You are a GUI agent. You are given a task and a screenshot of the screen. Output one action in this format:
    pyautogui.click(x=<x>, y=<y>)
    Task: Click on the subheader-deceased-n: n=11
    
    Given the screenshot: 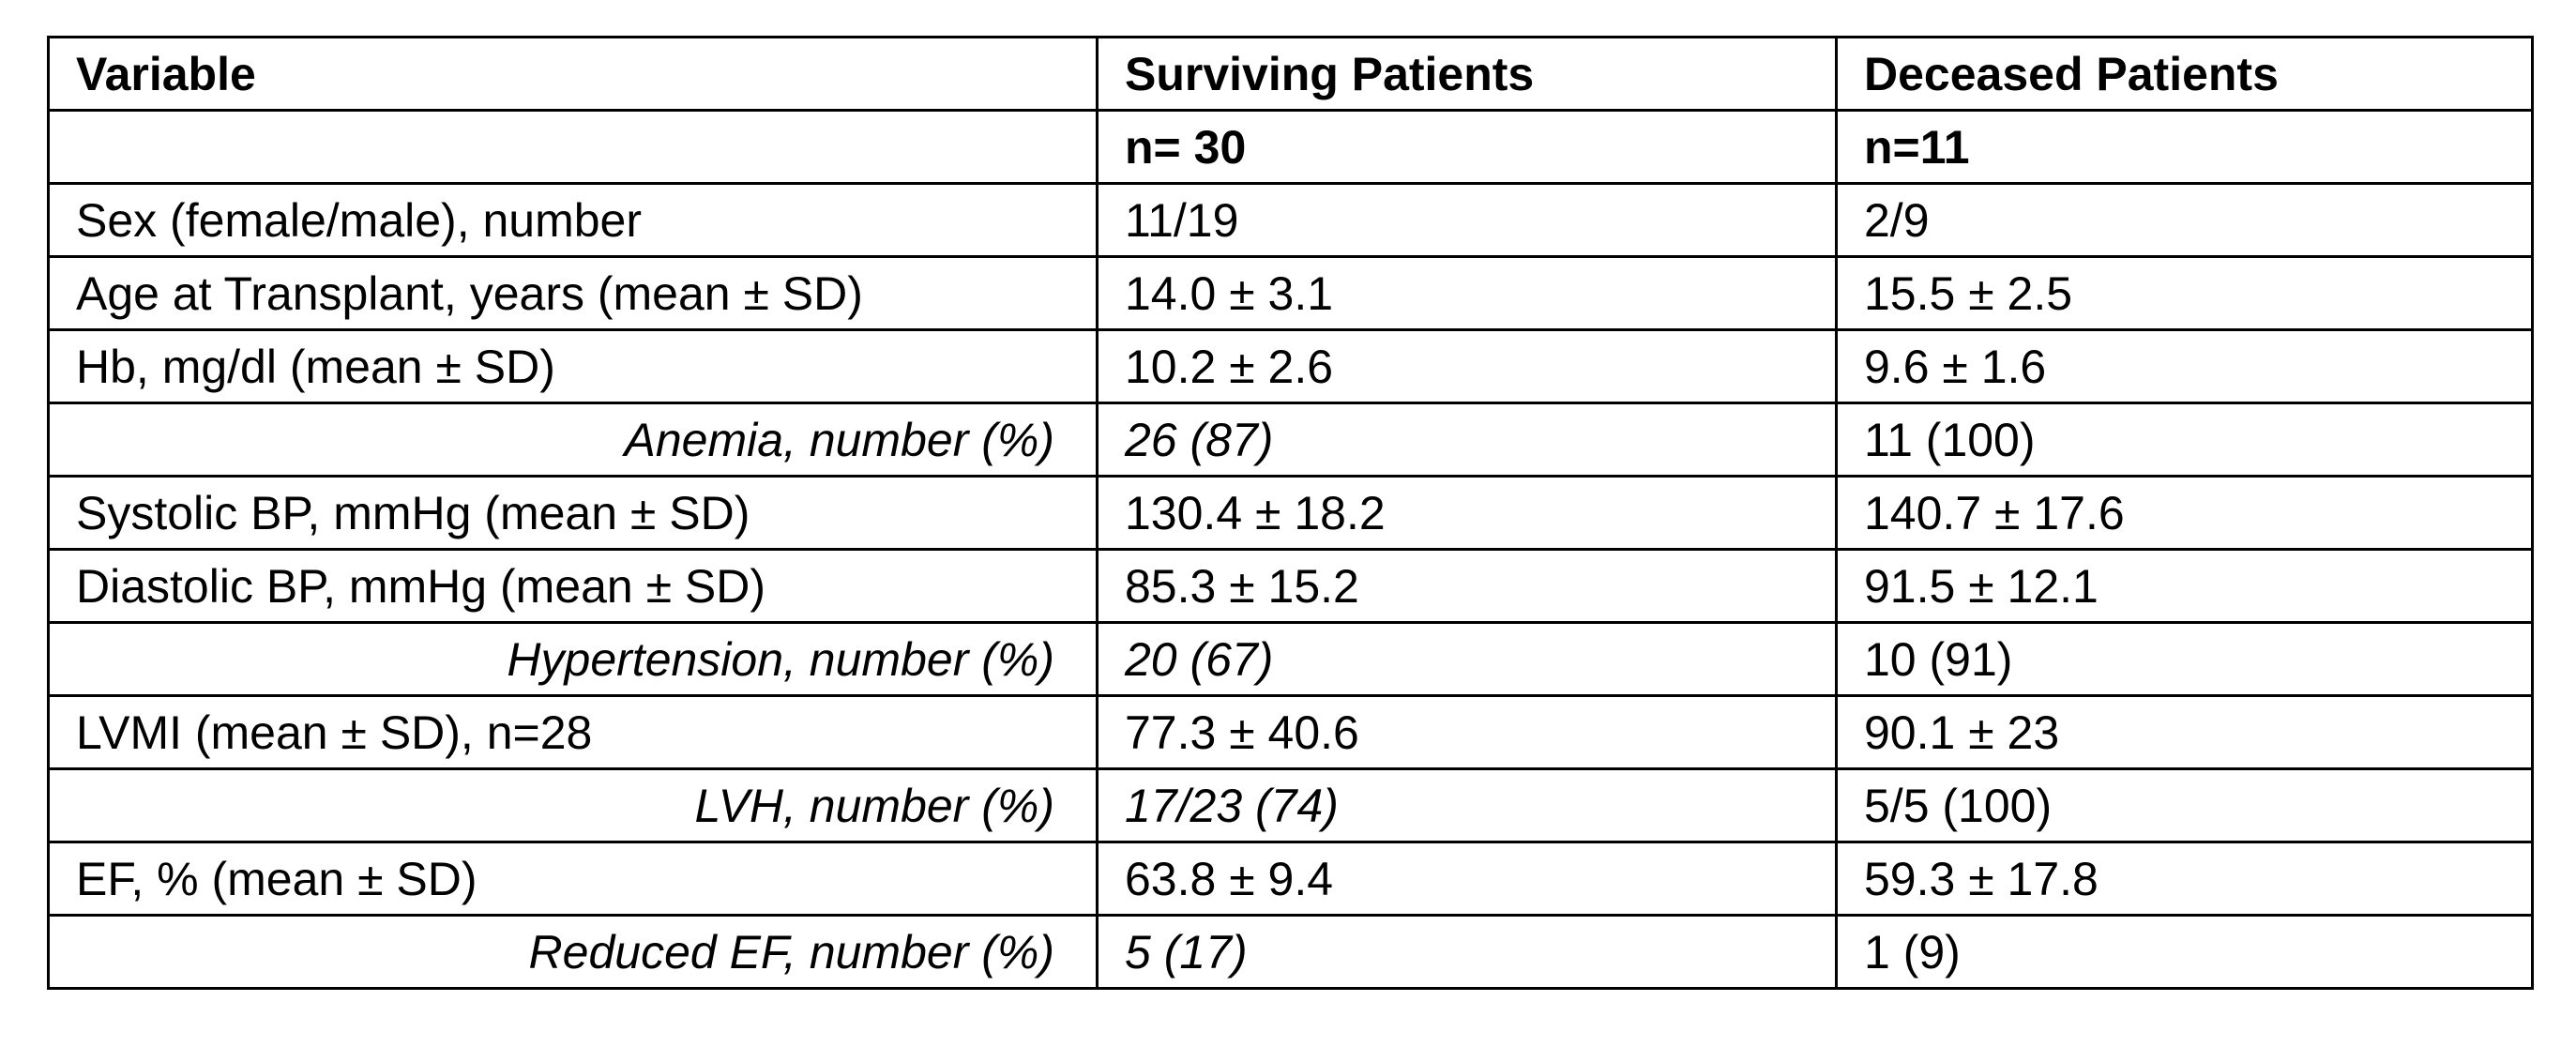 What is the action you would take?
    pyautogui.click(x=2184, y=147)
    